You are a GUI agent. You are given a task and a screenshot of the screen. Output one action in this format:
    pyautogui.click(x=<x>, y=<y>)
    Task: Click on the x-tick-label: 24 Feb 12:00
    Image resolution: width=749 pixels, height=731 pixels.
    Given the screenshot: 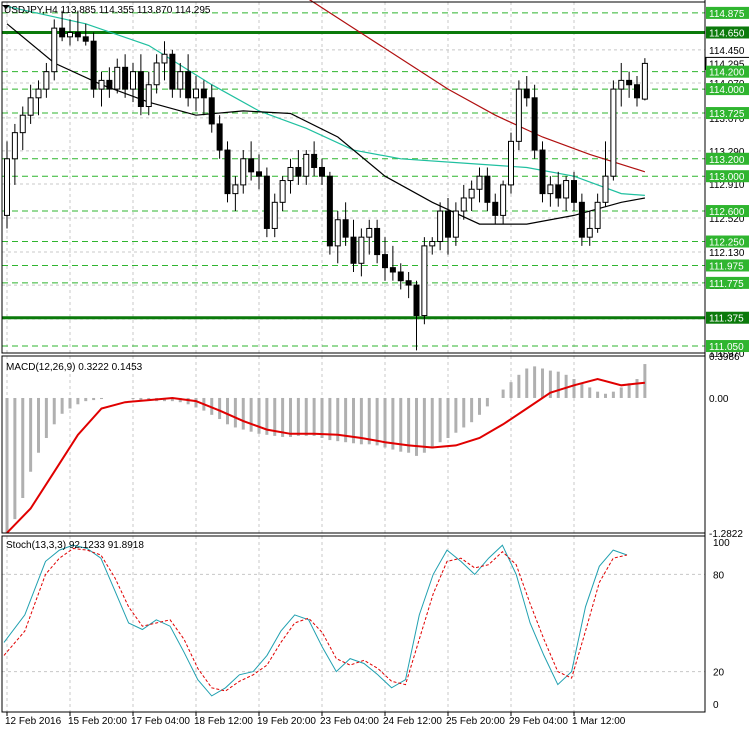 What is the action you would take?
    pyautogui.click(x=412, y=721)
    